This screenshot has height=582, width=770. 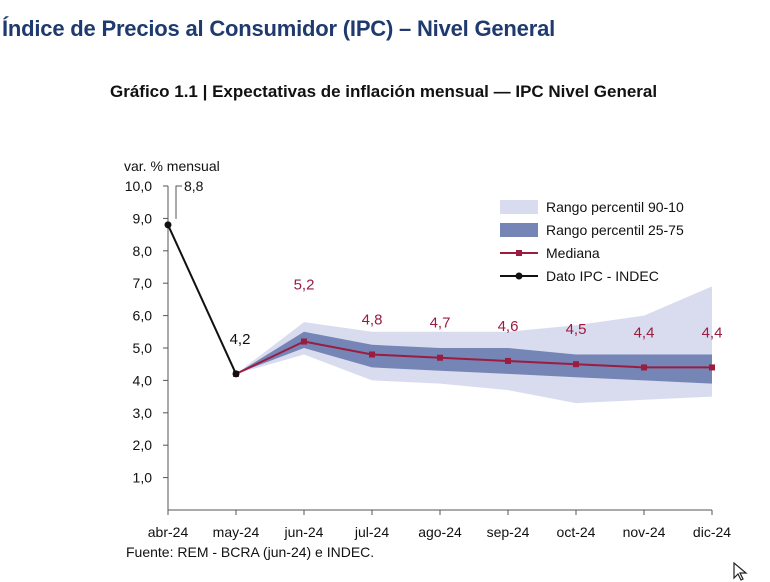 I want to click on legend-label: Rango percentil 90-10, so click(x=615, y=207).